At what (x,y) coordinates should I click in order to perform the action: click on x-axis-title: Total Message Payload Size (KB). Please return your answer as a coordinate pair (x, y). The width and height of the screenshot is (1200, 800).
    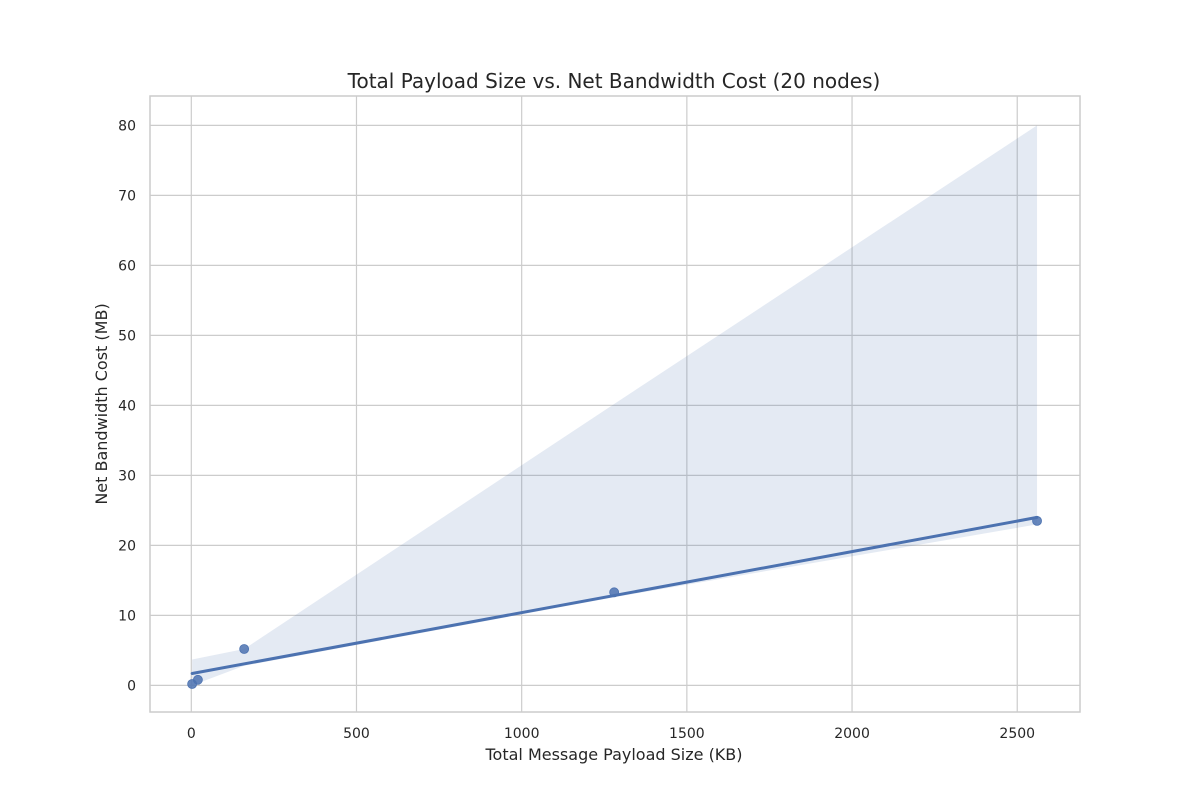
    Looking at the image, I should click on (613, 754).